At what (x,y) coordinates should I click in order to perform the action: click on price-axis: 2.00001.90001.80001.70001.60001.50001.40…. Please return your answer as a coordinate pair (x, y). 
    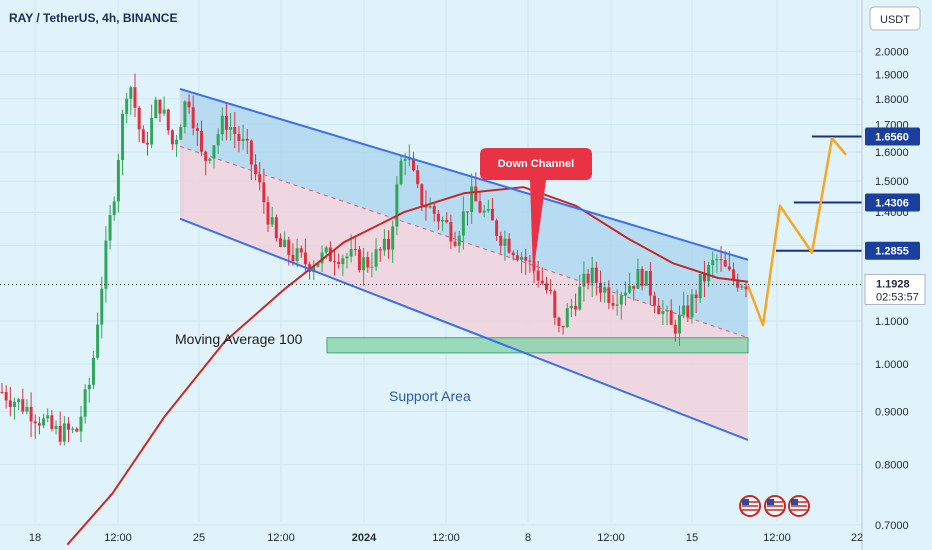
    Looking at the image, I should click on (896, 275).